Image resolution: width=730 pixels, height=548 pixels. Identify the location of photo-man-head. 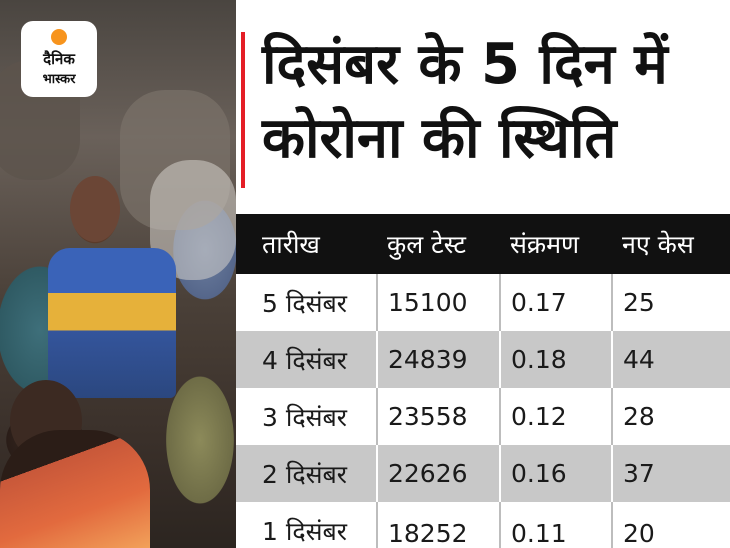
(95, 209).